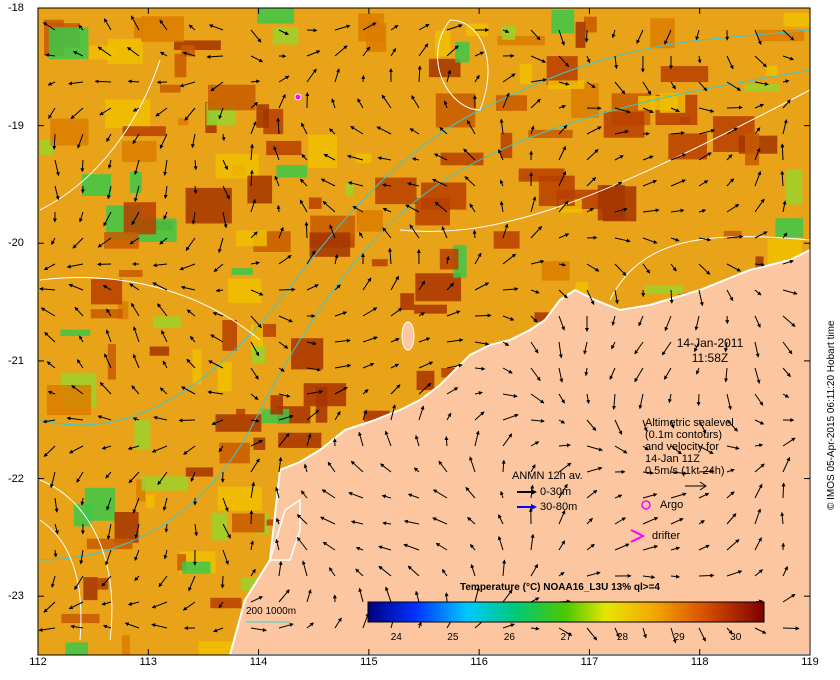 This screenshot has height=680, width=840. I want to click on anmn-title: ANMN 12h av., so click(547, 476).